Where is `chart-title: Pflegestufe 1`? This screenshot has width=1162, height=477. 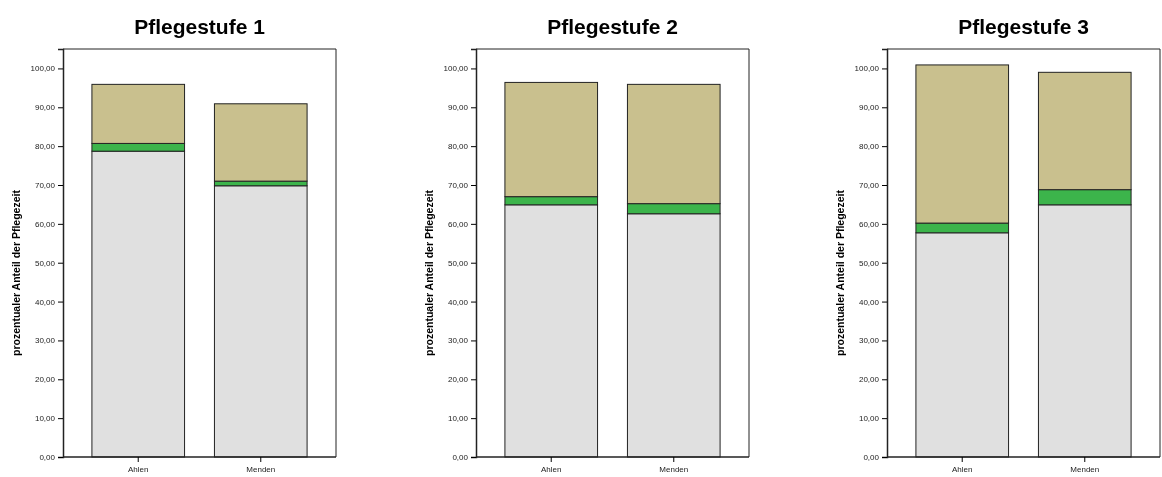
chart-title: Pflegestufe 1 is located at coordinates (200, 26).